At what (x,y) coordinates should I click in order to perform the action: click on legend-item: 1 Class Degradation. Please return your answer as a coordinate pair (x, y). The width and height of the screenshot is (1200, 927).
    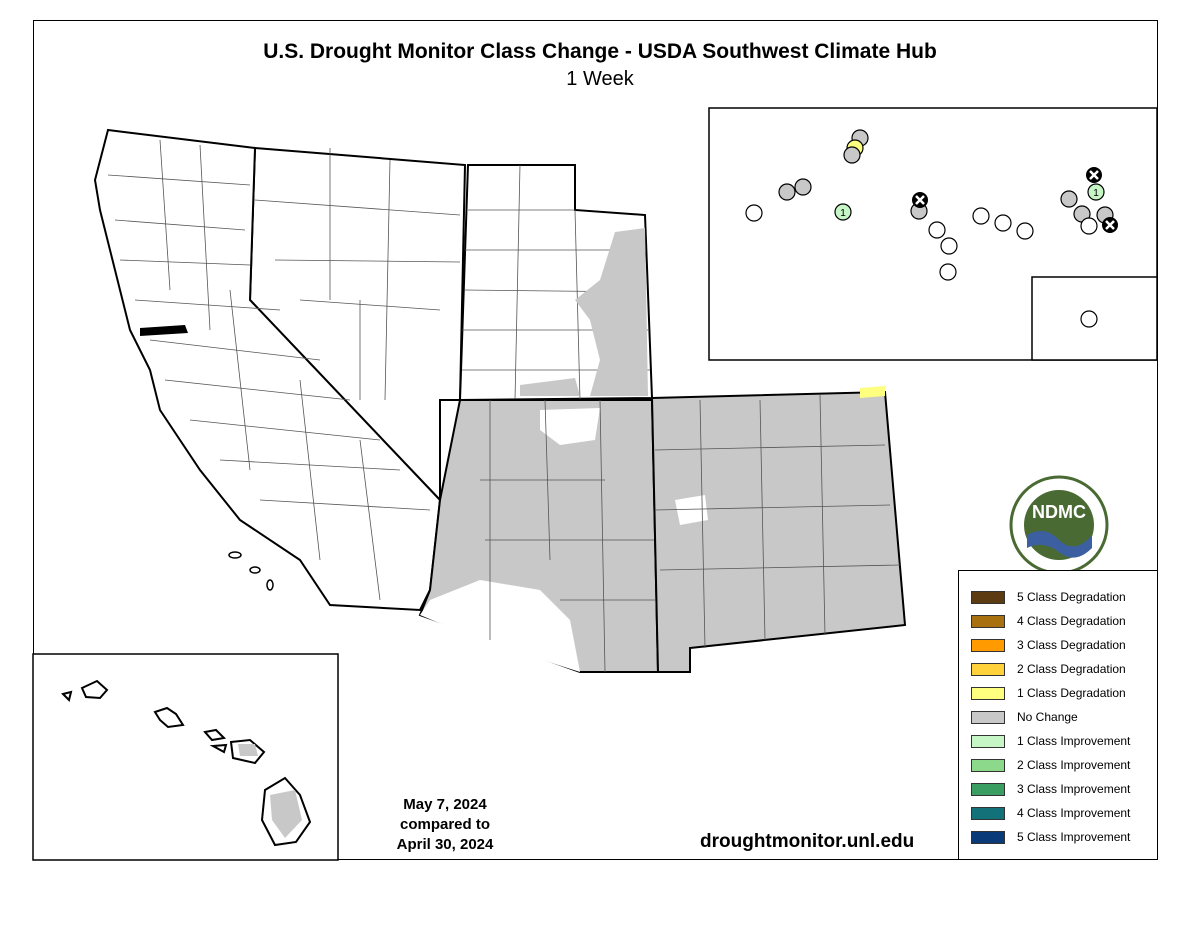
    Looking at the image, I should click on (1048, 693).